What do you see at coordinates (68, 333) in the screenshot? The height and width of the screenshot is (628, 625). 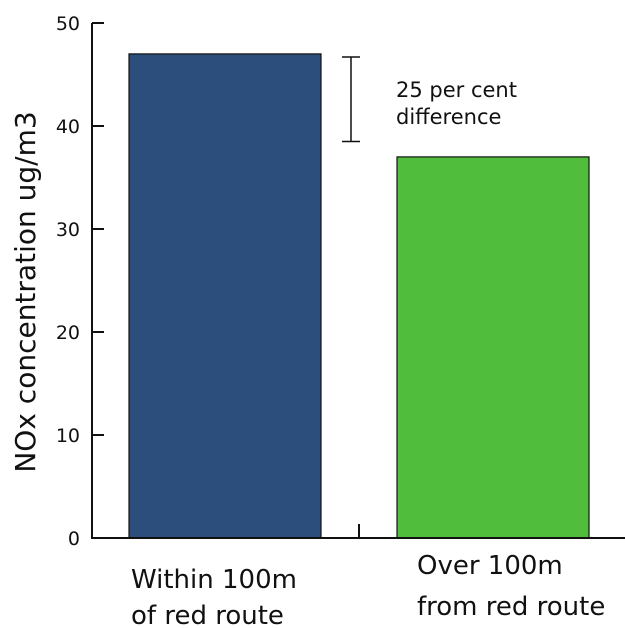 I see `y-tick-label: 20` at bounding box center [68, 333].